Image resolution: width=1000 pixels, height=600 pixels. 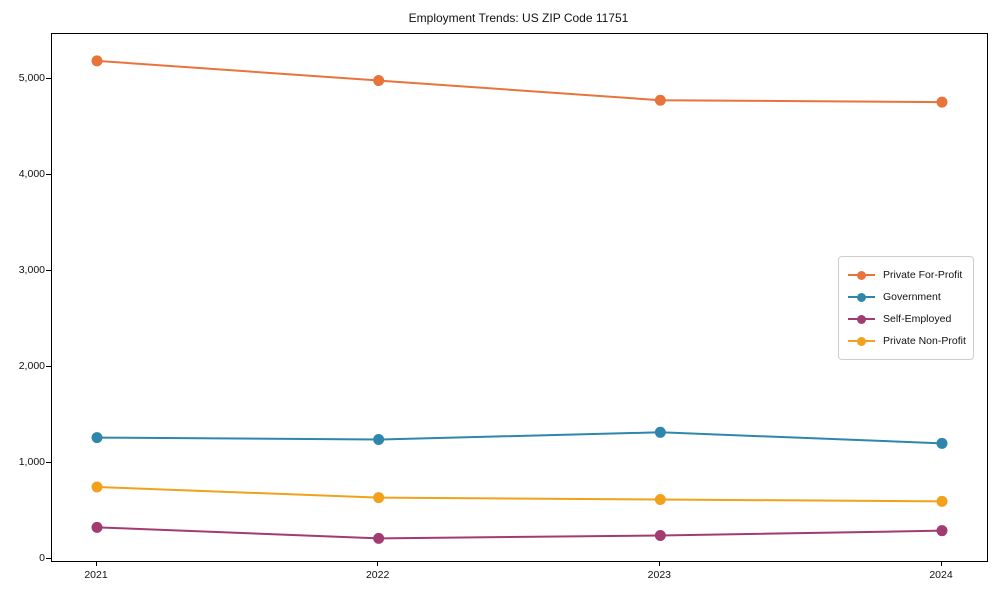 What do you see at coordinates (659, 575) in the screenshot?
I see `x-tick-label: 2023` at bounding box center [659, 575].